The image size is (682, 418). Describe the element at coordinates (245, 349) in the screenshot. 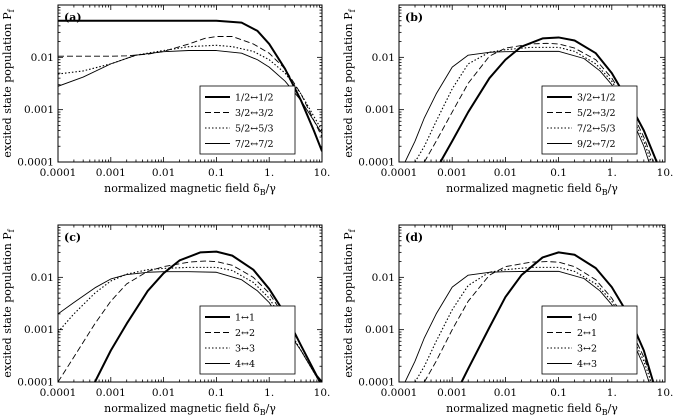

I see `legend-entry: 3↔3` at that location.